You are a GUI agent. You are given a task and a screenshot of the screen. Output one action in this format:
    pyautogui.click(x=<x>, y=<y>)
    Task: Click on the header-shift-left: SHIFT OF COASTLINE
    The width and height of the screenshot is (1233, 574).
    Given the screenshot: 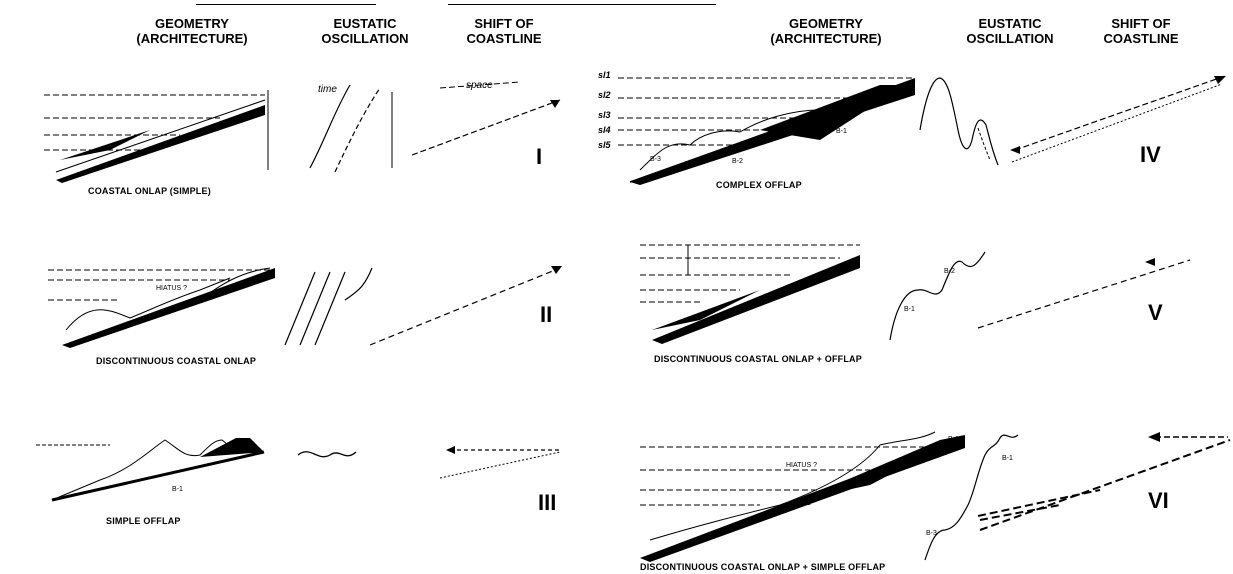 What is the action you would take?
    pyautogui.click(x=504, y=31)
    